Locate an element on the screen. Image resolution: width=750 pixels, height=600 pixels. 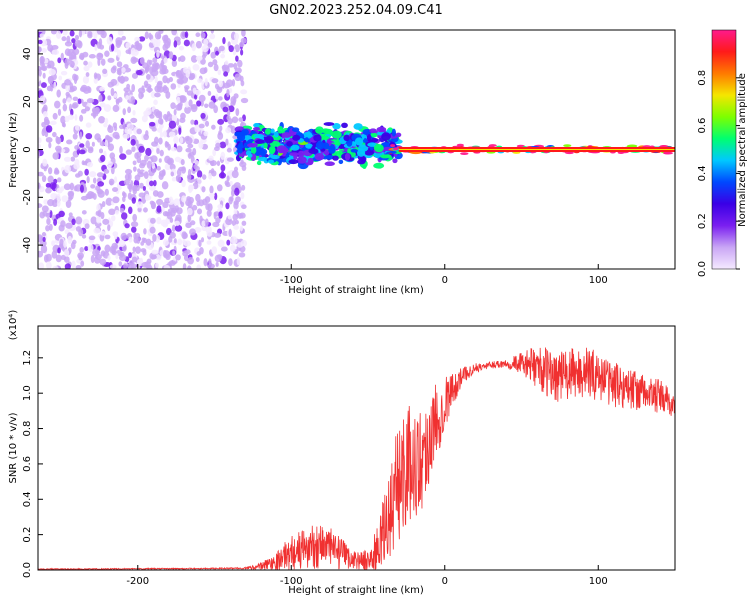
snr-x-label: Height of straight line (km) is located at coordinates (356, 590).